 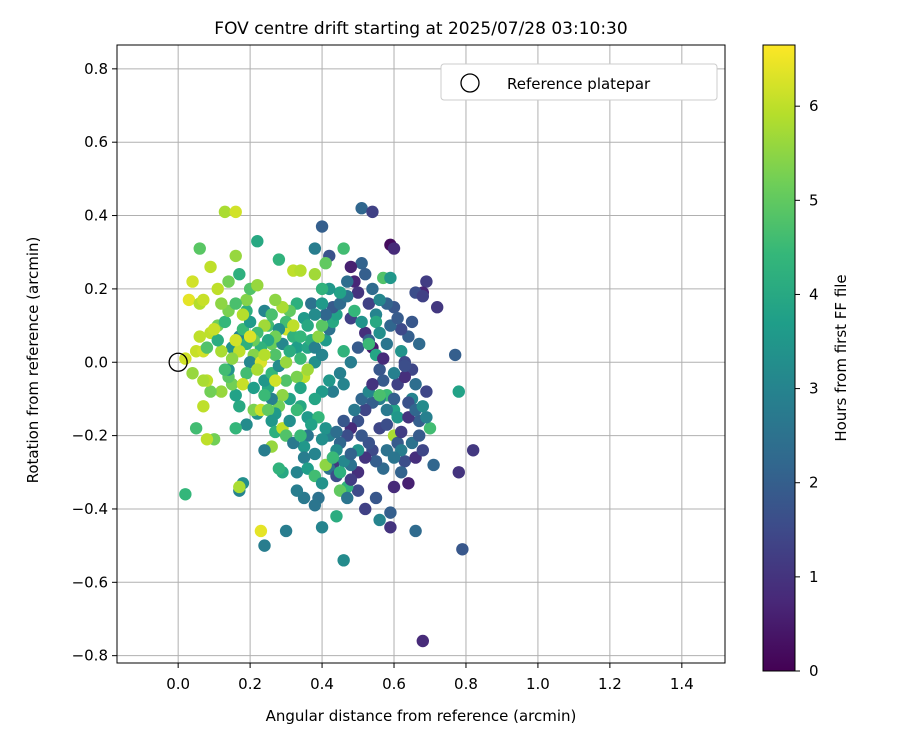 I want to click on colorbar-ticks: 0 1 2 3 4 5 6, so click(x=807, y=388).